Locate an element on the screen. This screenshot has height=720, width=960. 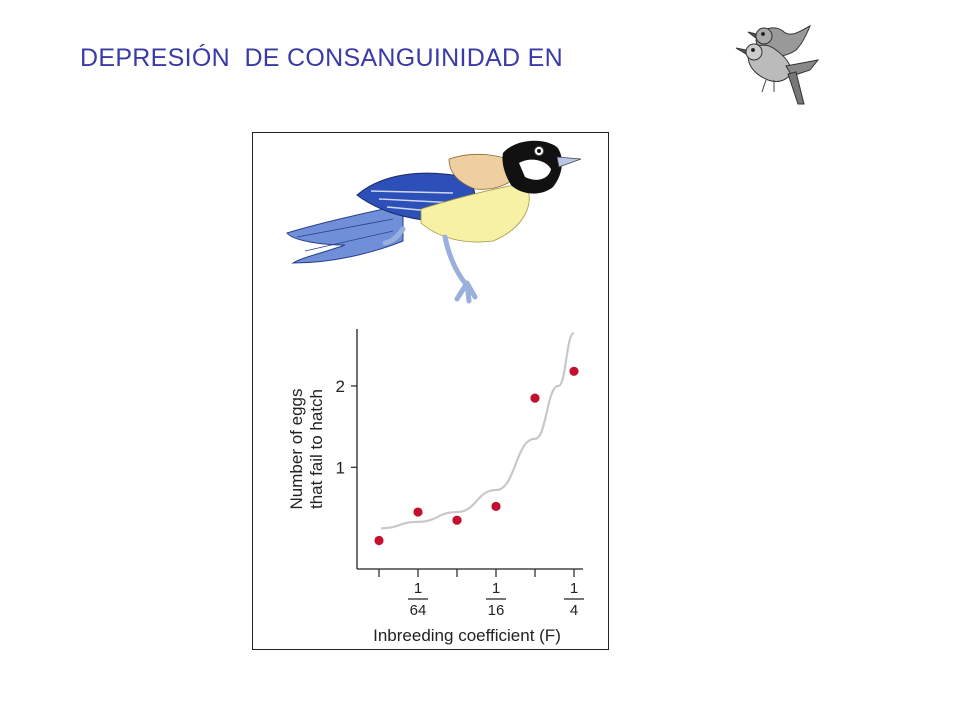
fit-curve-line is located at coordinates (478, 430).